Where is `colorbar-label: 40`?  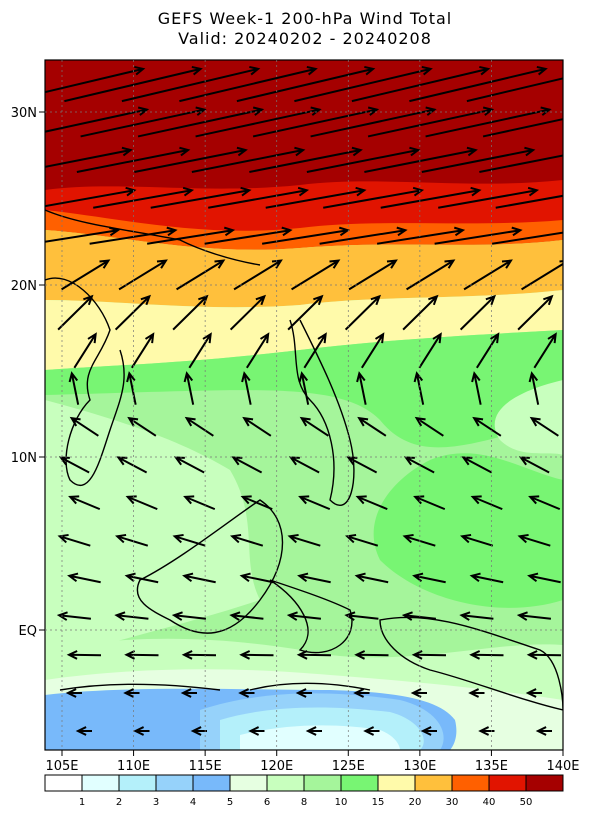 colorbar-label: 40 is located at coordinates (489, 802).